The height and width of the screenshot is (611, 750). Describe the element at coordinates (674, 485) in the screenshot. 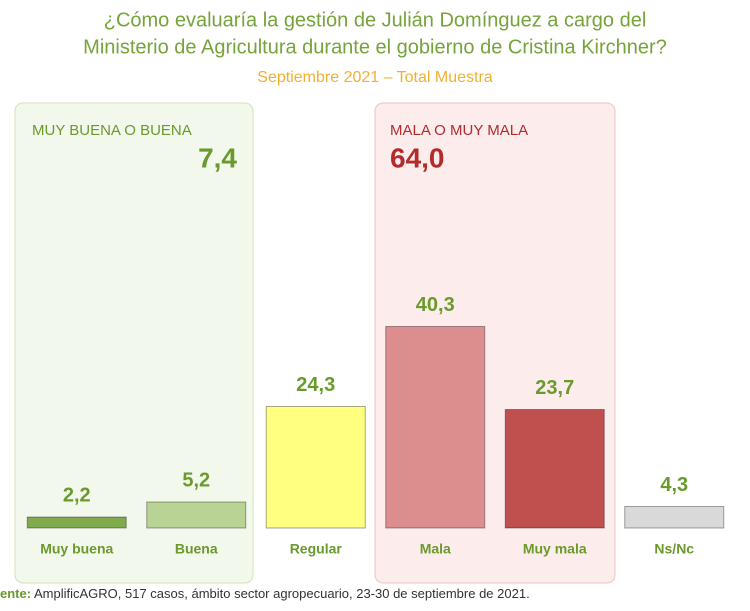

I see `value-label: 4,3` at that location.